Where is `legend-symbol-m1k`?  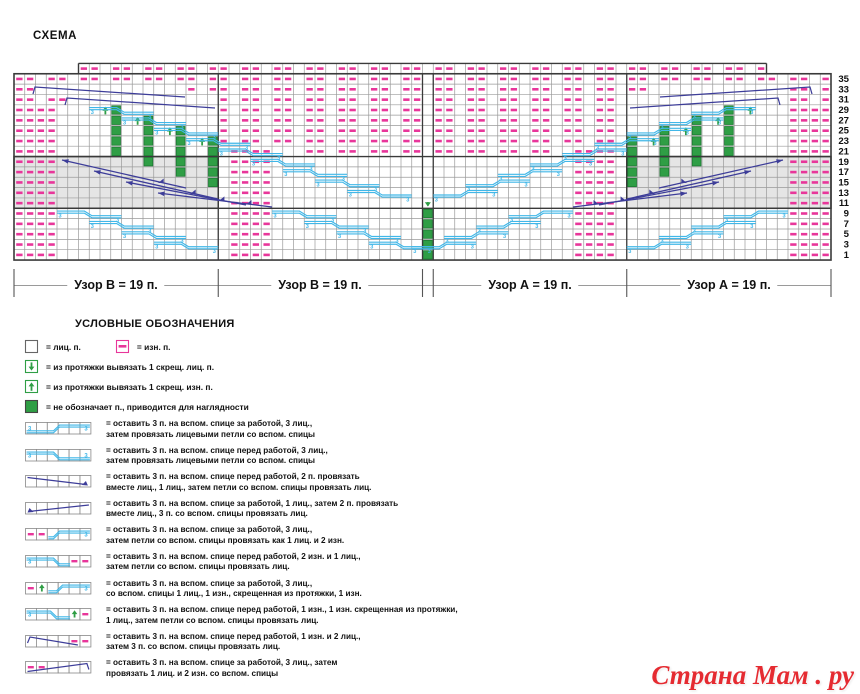
legend-symbol-m1k is located at coordinates (31, 366).